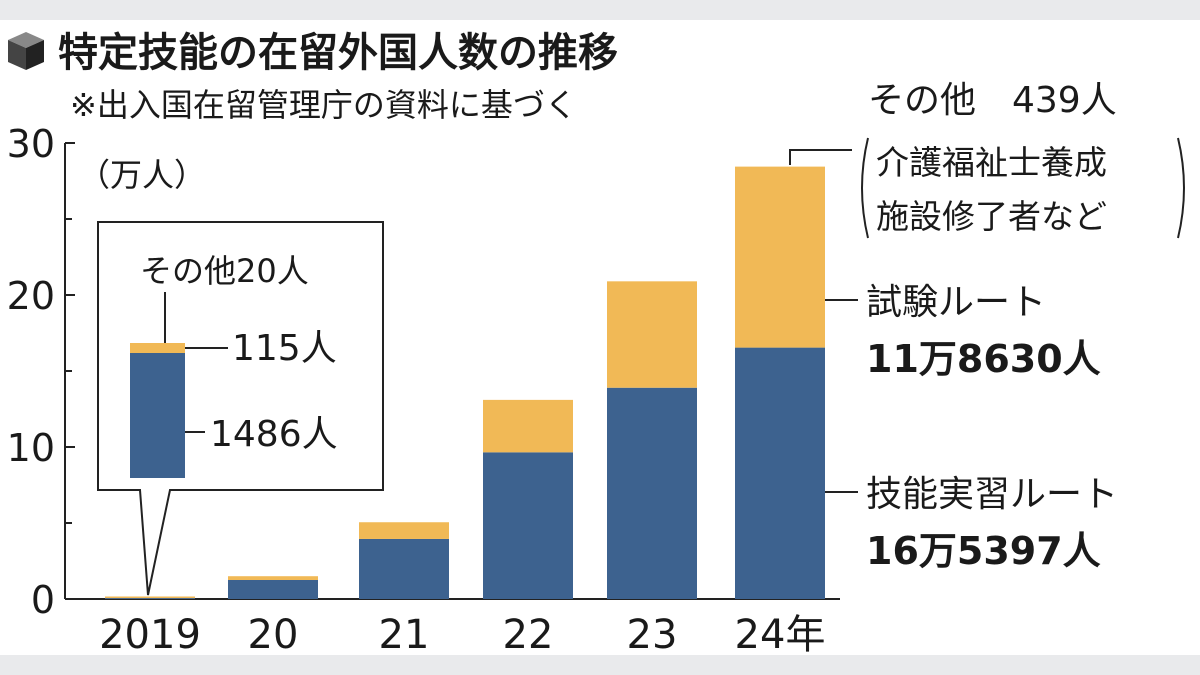 The width and height of the screenshot is (1200, 675). What do you see at coordinates (31, 448) in the screenshot?
I see `y-tick-label: 10` at bounding box center [31, 448].